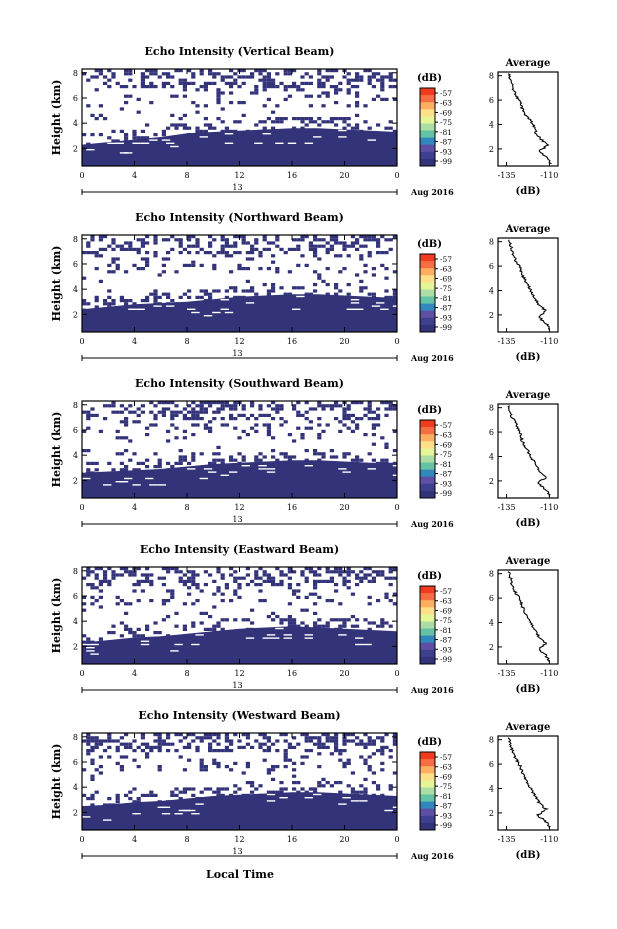 The image size is (617, 929). Describe the element at coordinates (446, 327) in the screenshot. I see `colorbar-tick-label: -99` at that location.